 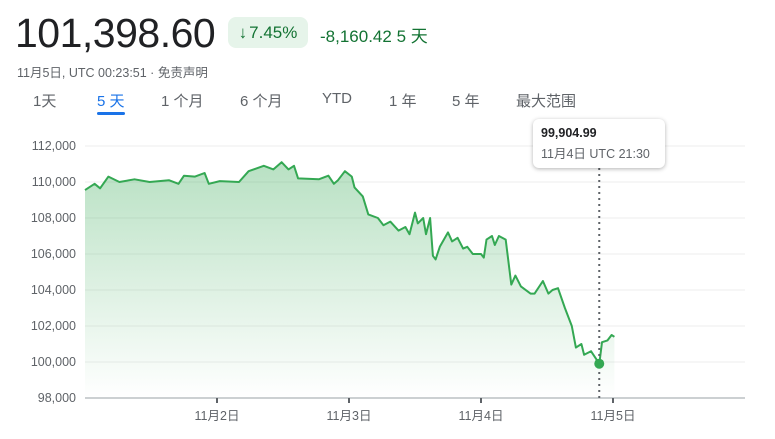 I want to click on tab-1y: 1 年, so click(x=403, y=101).